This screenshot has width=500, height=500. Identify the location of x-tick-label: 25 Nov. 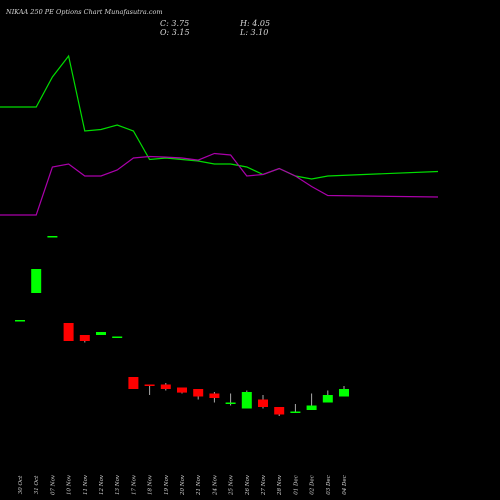
(232, 485).